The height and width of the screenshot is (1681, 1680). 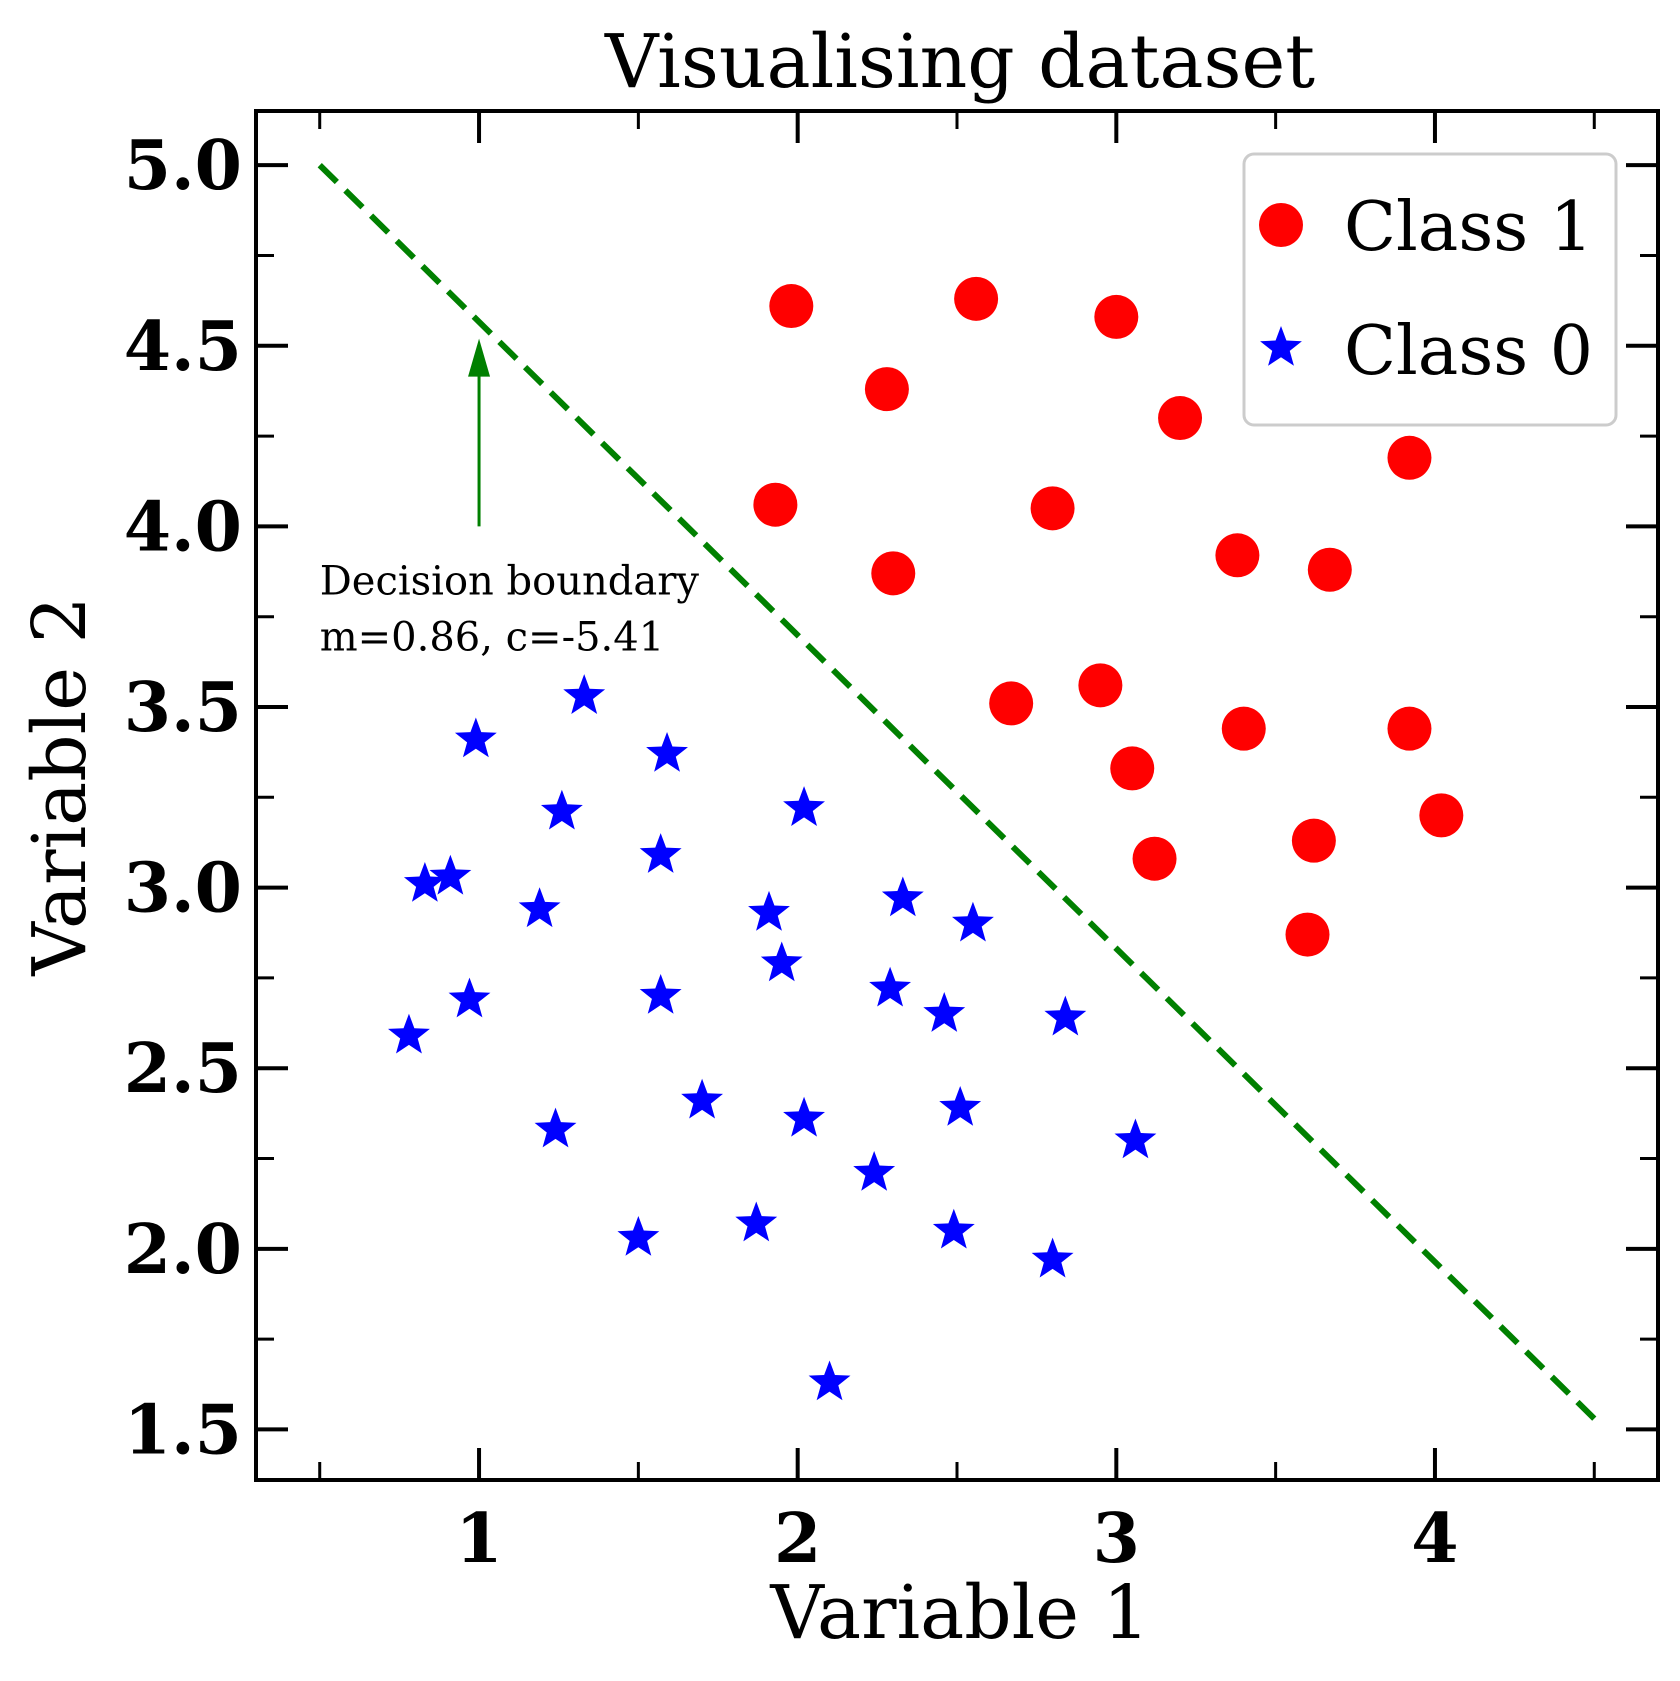 What do you see at coordinates (1468, 227) in the screenshot?
I see `legend-label-class-1: Class 1` at bounding box center [1468, 227].